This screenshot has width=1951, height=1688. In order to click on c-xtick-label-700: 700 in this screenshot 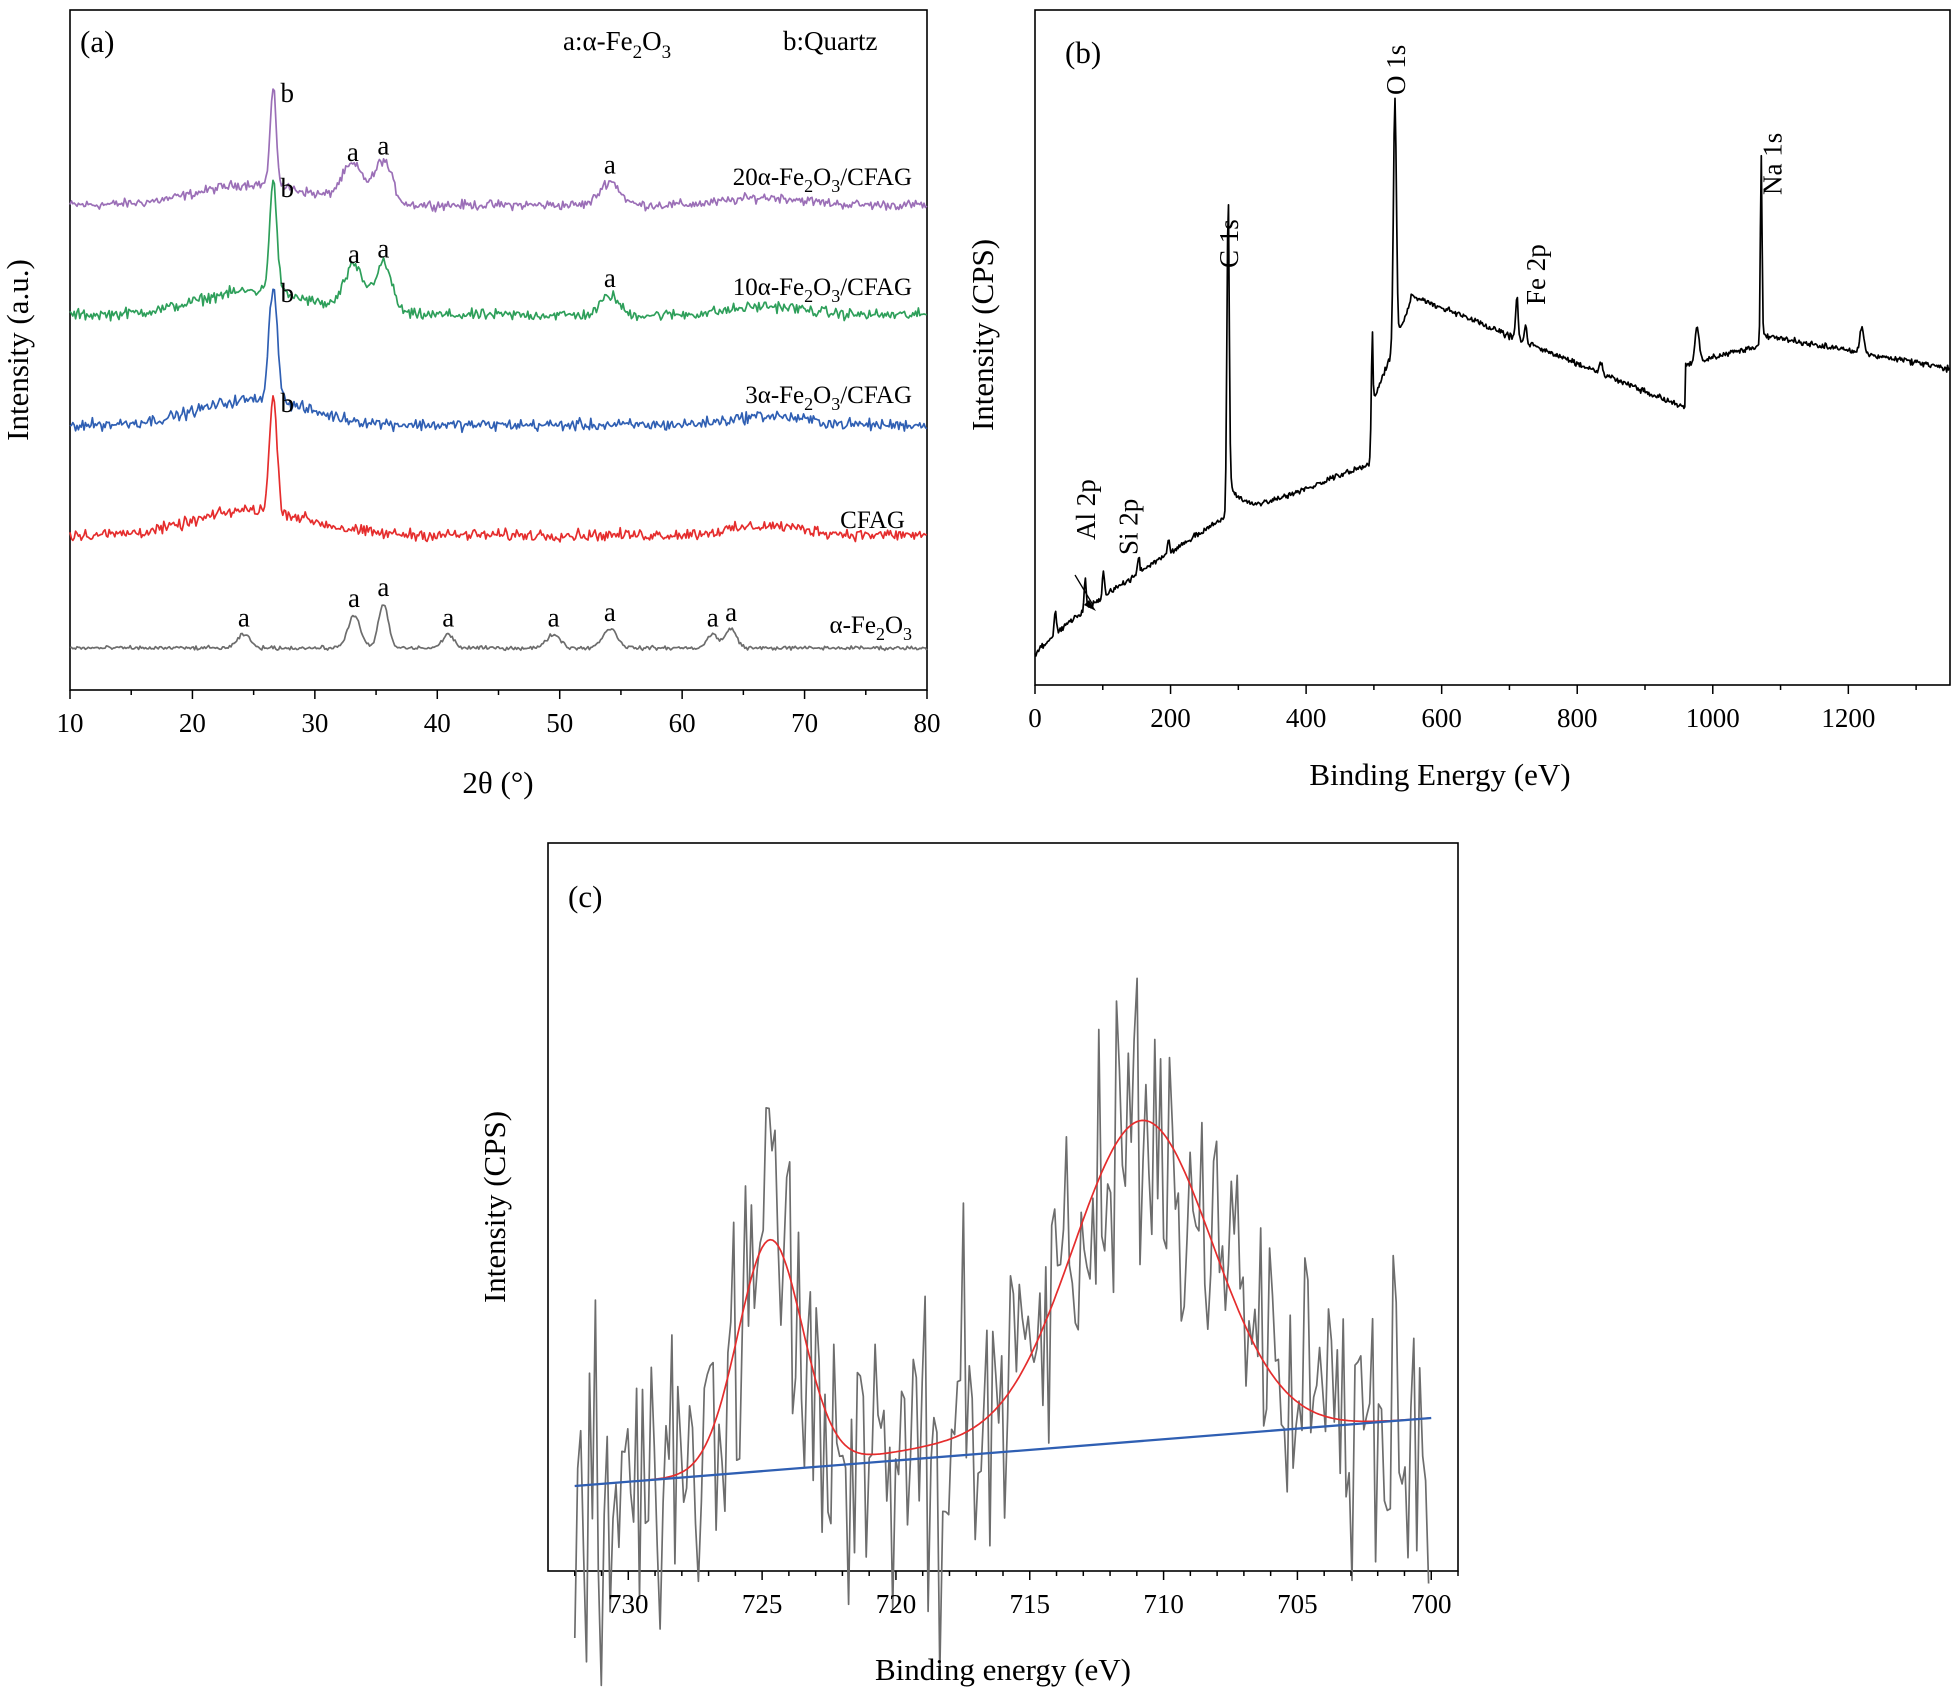, I will do `click(1431, 1604)`.